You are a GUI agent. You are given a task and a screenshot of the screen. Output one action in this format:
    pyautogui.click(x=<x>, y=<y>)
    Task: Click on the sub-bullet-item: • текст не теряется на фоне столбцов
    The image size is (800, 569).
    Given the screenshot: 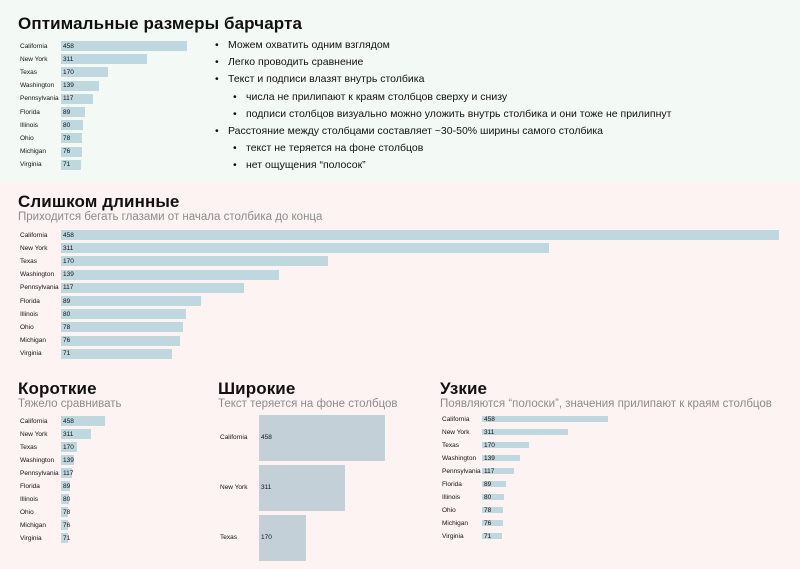 What is the action you would take?
    pyautogui.click(x=328, y=148)
    